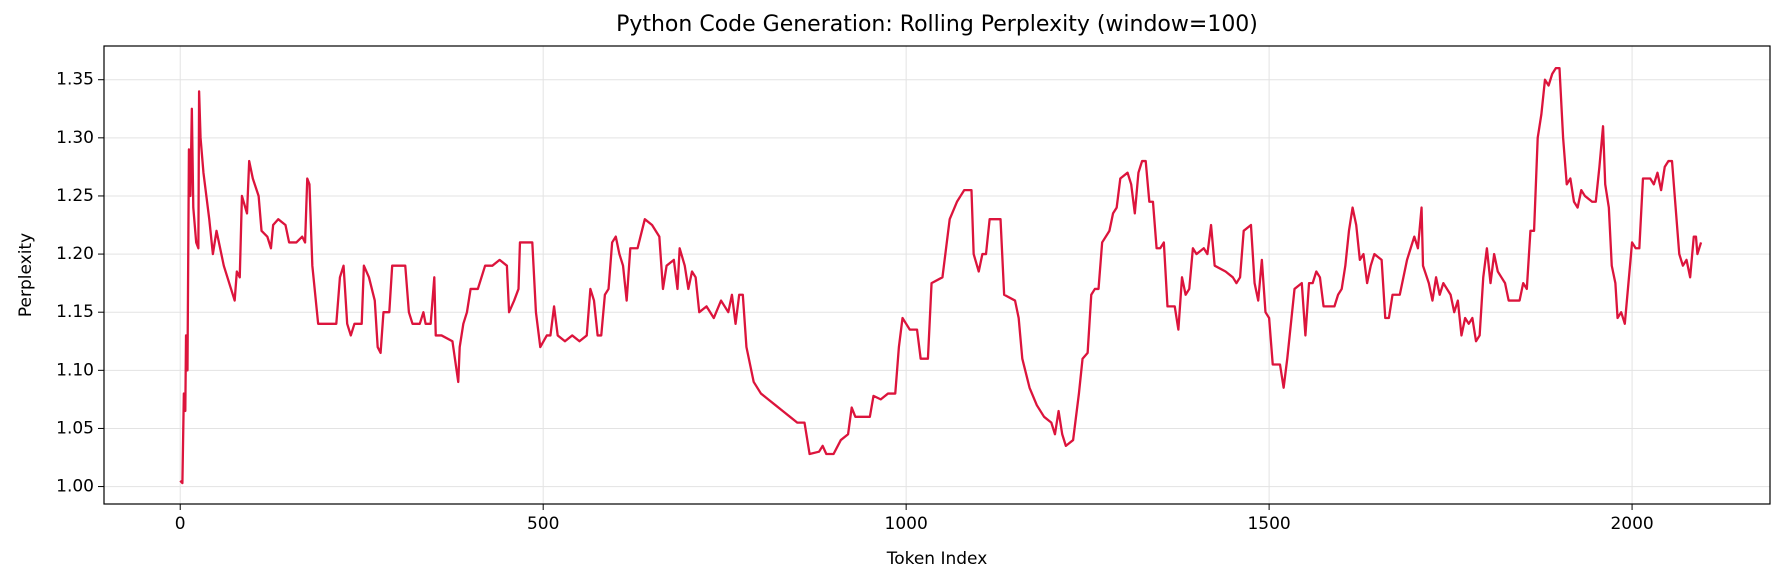  What do you see at coordinates (75, 312) in the screenshot?
I see `y-tick-label: 1.15` at bounding box center [75, 312].